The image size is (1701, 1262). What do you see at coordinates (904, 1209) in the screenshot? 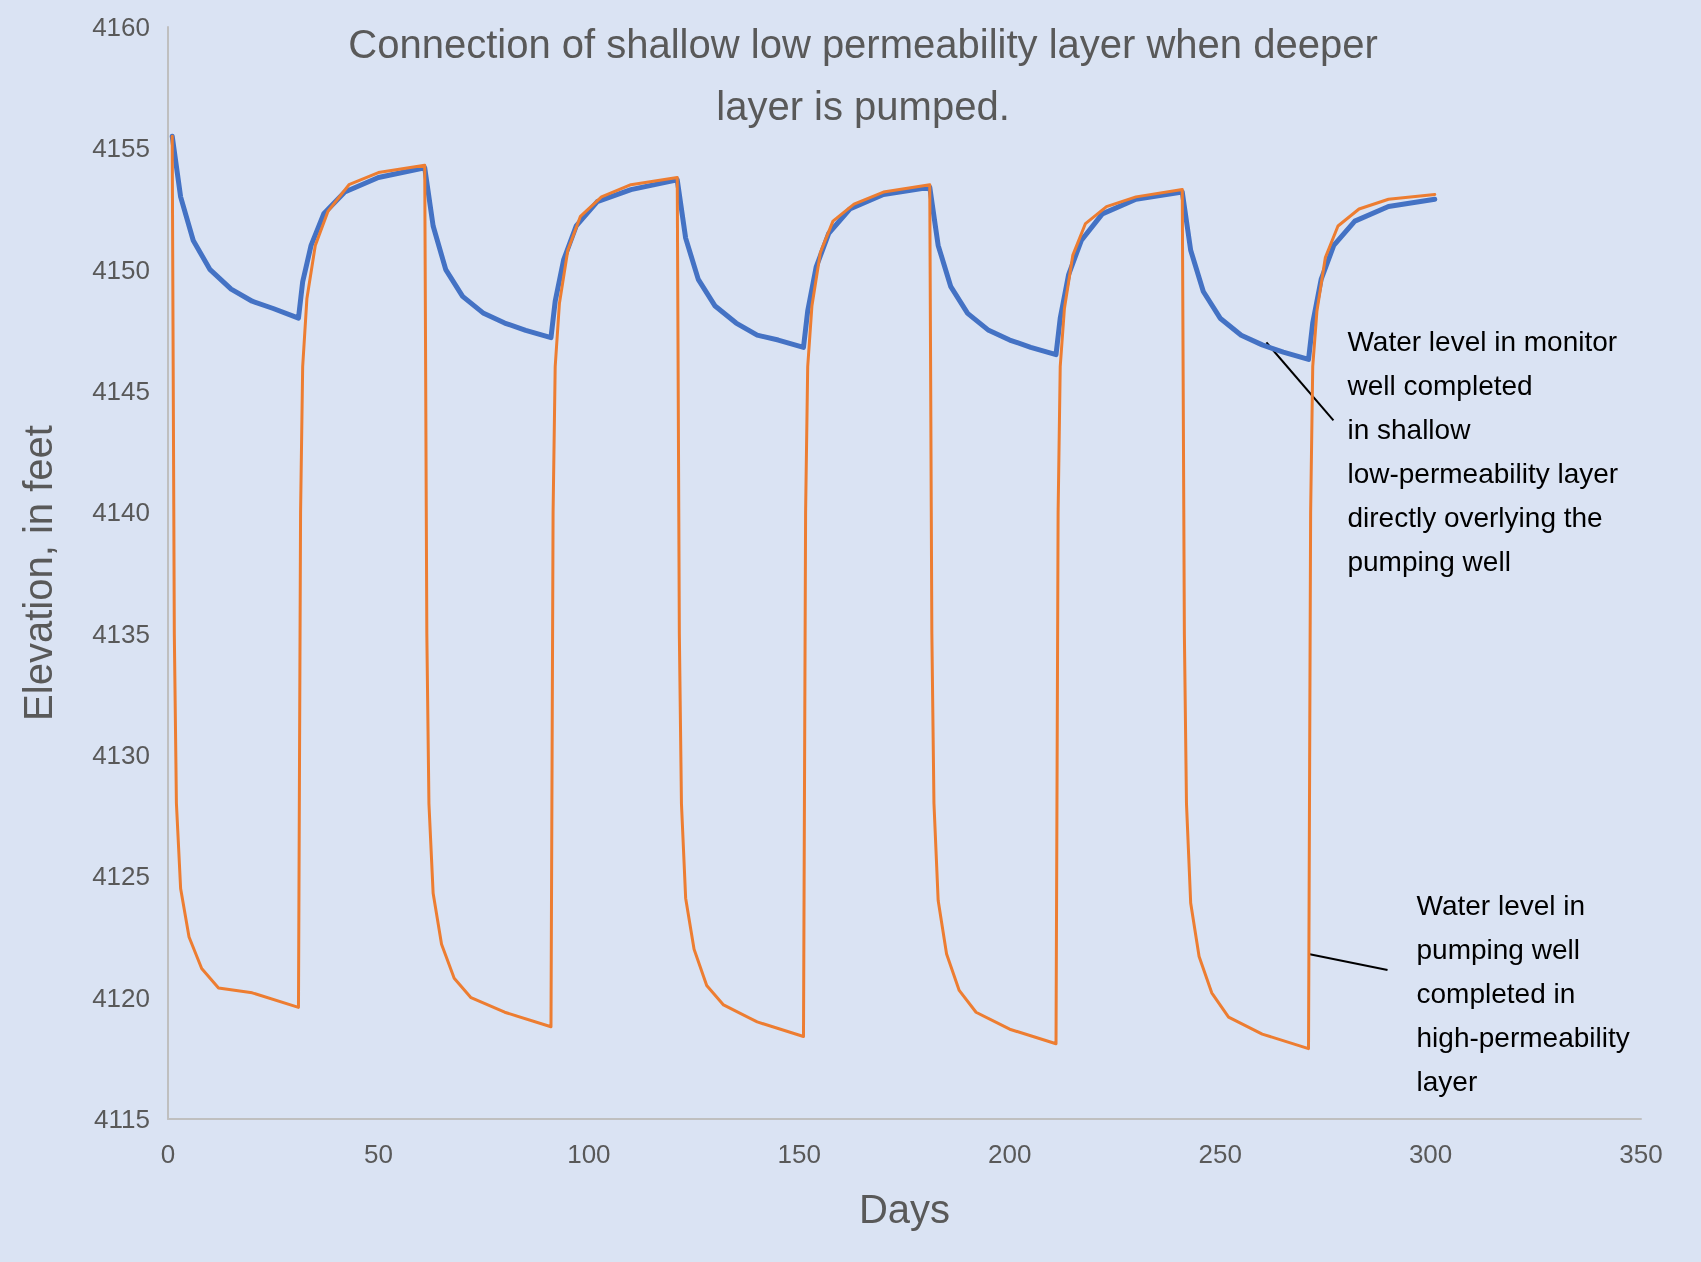
I see `x-axis-title: Days` at bounding box center [904, 1209].